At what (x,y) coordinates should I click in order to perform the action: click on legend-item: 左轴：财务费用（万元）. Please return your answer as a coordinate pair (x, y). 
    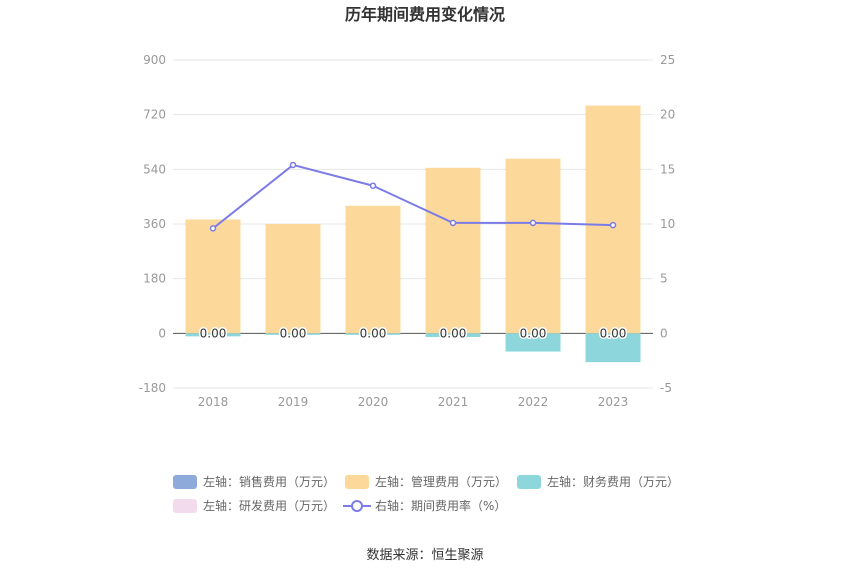
    Looking at the image, I should click on (598, 481).